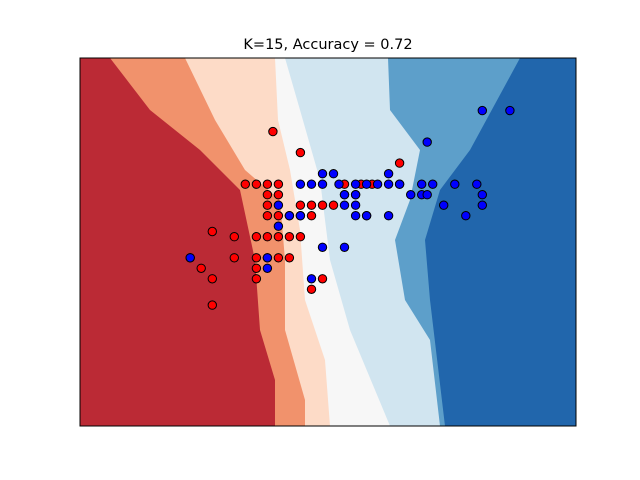 The image size is (640, 480). What do you see at coordinates (327, 45) in the screenshot?
I see `chart-title: K=15, Accuracy = 0.72` at bounding box center [327, 45].